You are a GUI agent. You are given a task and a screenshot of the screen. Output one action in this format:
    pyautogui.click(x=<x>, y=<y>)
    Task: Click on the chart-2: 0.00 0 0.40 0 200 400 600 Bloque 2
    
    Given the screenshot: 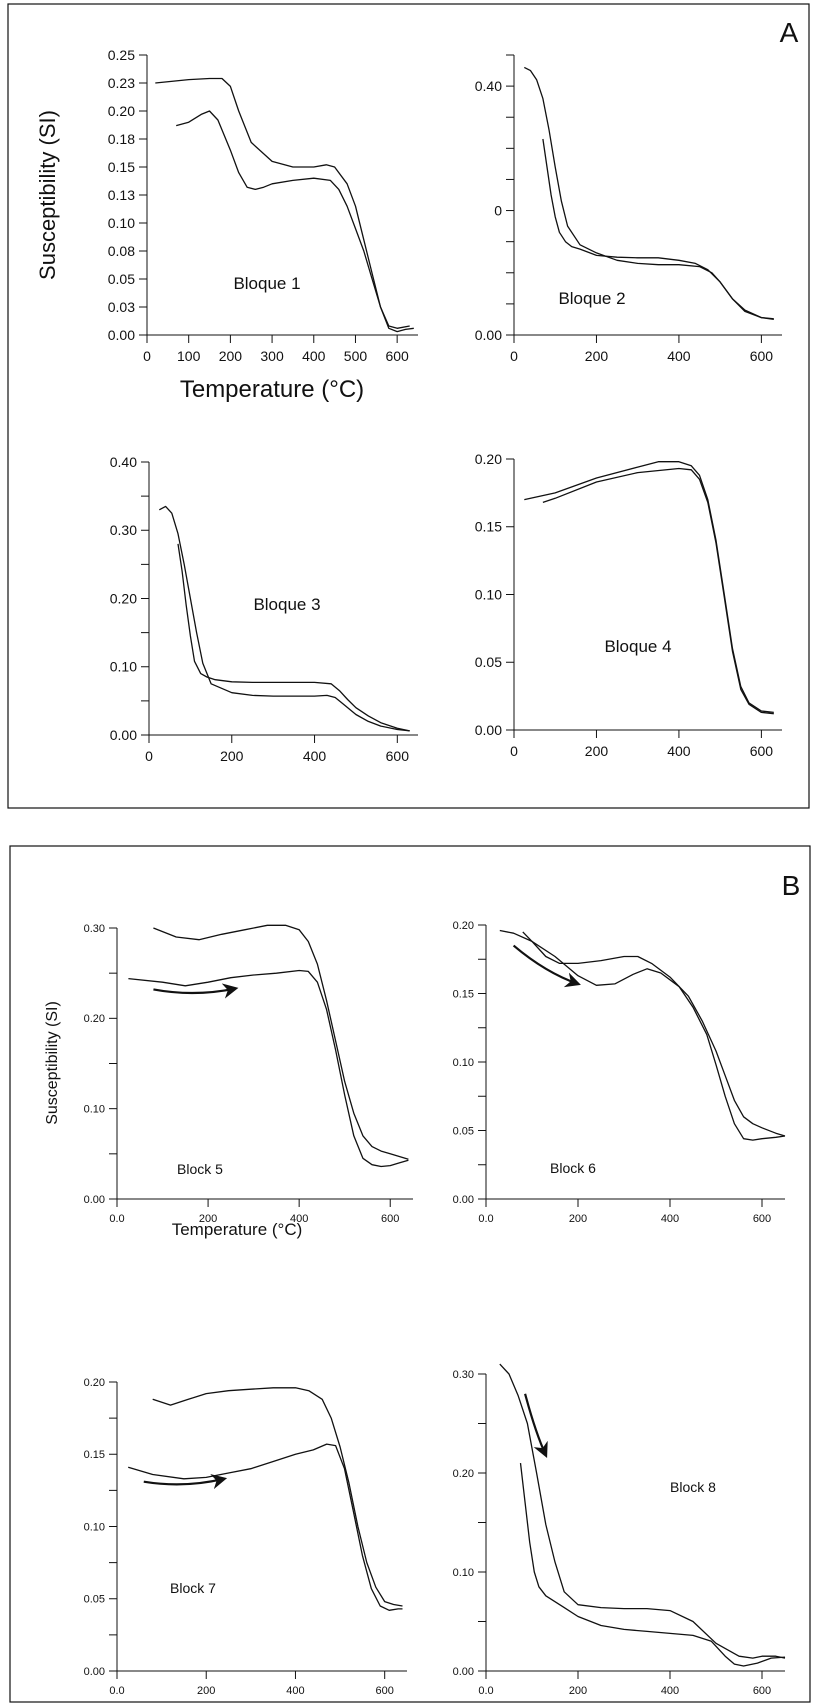 What is the action you would take?
    pyautogui.click(x=628, y=209)
    